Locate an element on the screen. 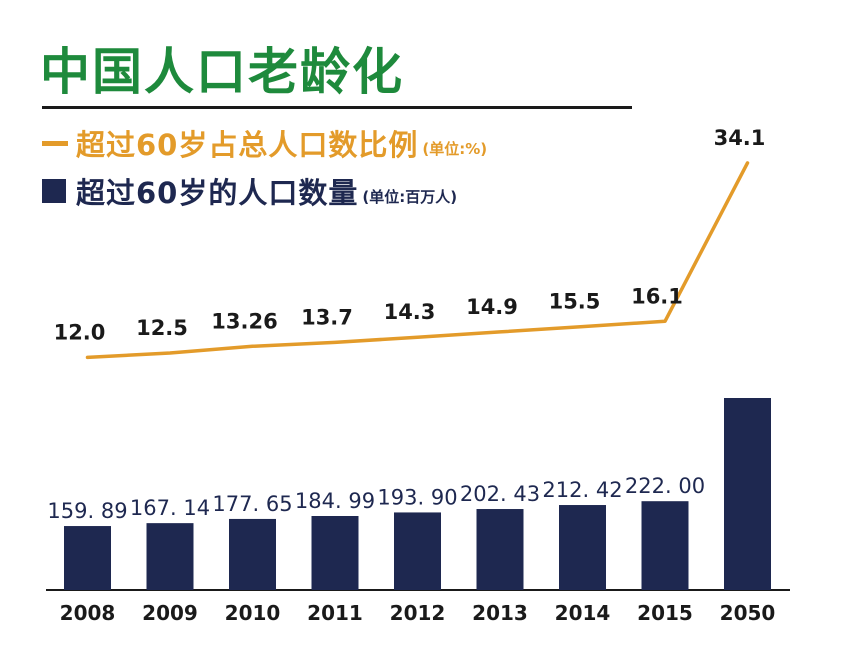 The width and height of the screenshot is (849, 649). x-tick-2010: 2010 is located at coordinates (253, 613).